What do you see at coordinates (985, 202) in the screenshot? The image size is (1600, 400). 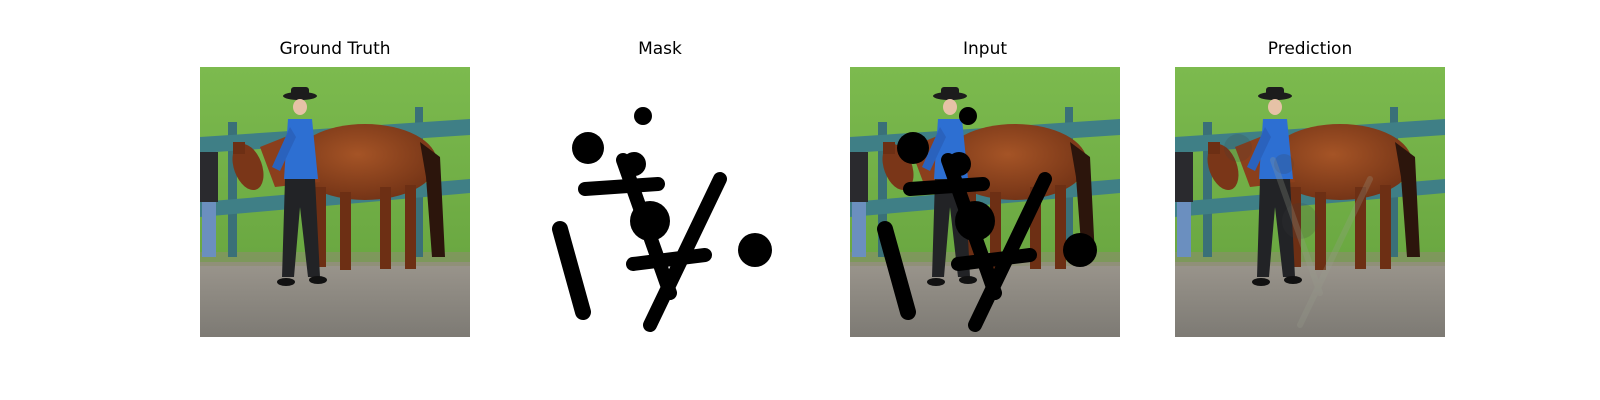 I see `input-image` at bounding box center [985, 202].